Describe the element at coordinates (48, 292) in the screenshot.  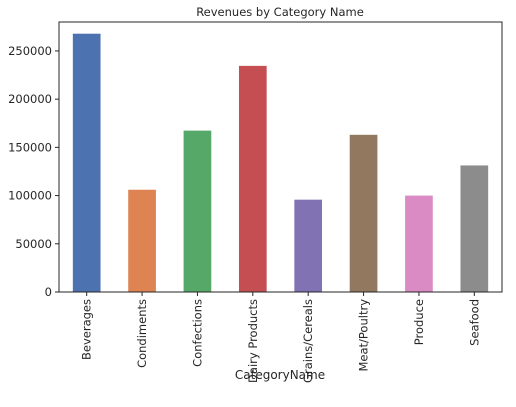
I see `y-tick-label: 0` at that location.